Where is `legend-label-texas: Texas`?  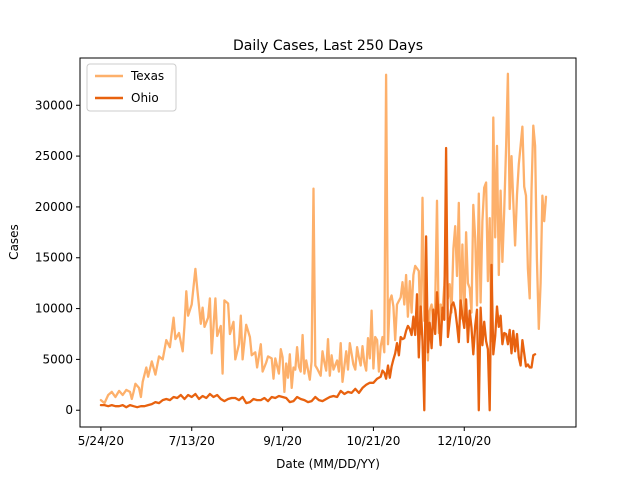 legend-label-texas: Texas is located at coordinates (147, 76).